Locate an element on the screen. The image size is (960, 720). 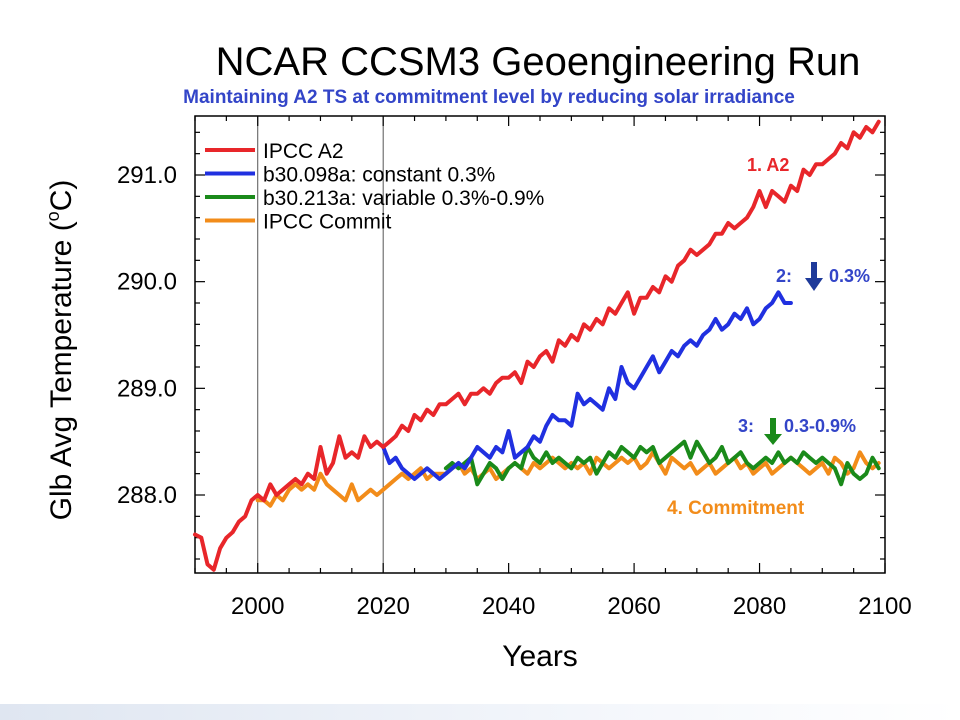
y-tick-label: 289.0 is located at coordinates (147, 388).